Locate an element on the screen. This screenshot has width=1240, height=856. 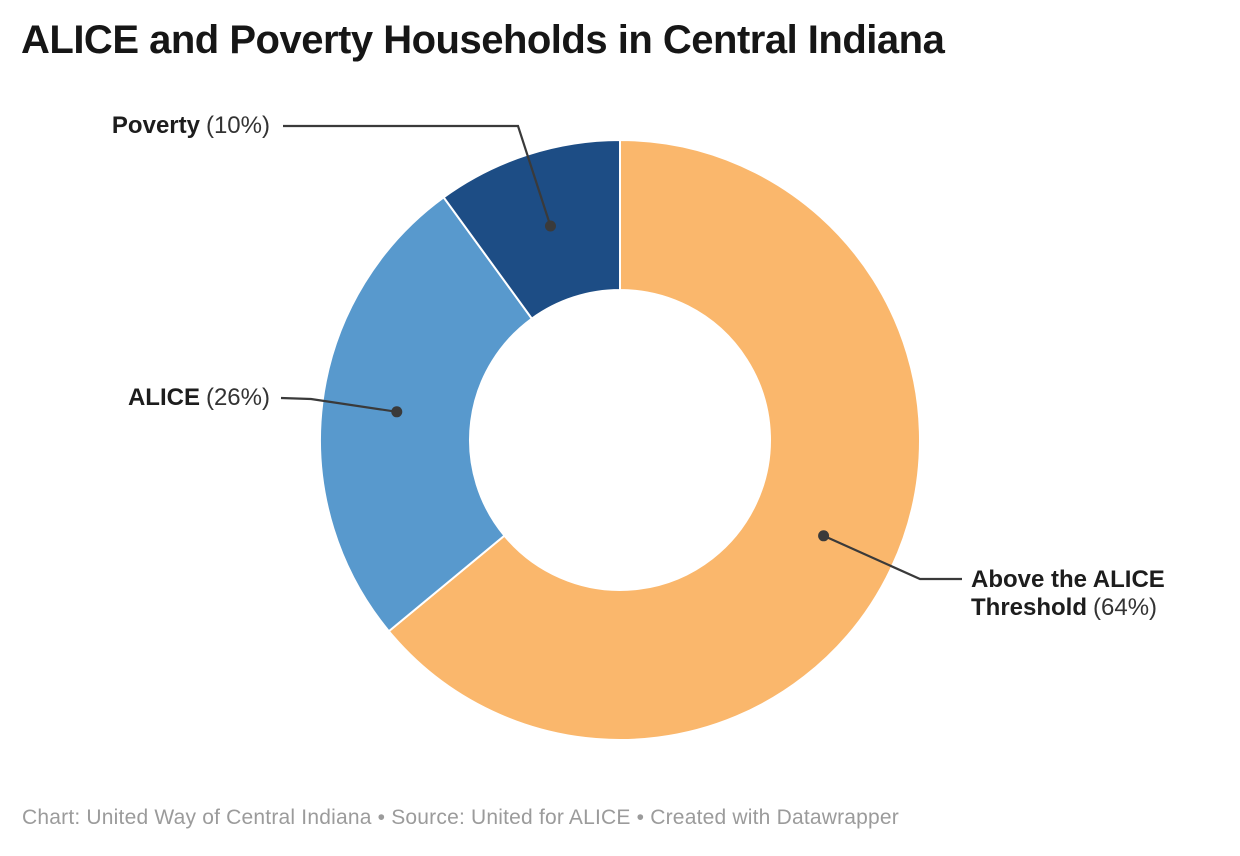
label-alice: ALICE (26%) is located at coordinates (199, 398).